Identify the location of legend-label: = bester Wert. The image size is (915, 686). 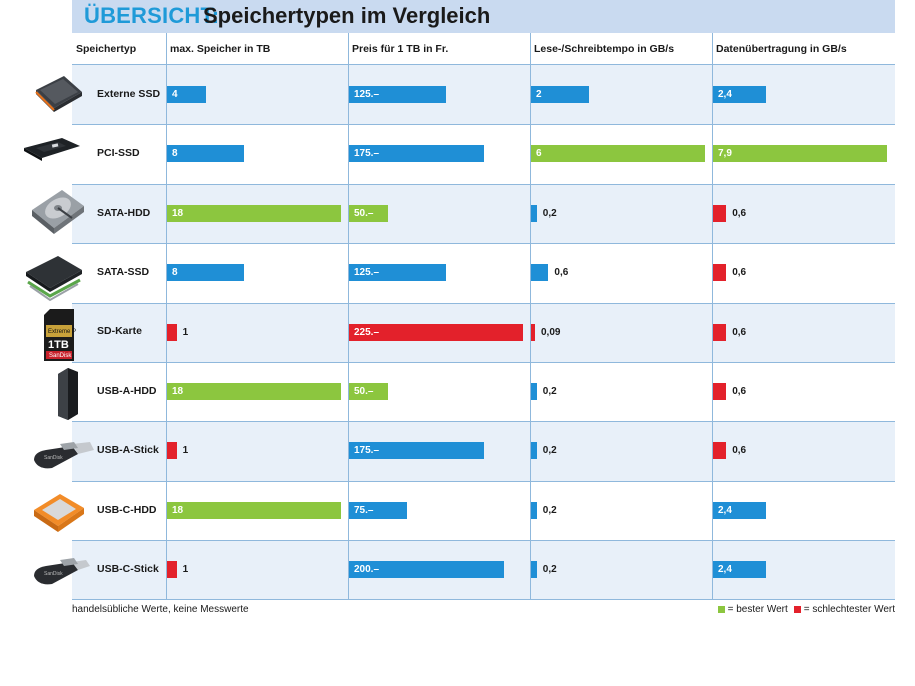
(757, 609).